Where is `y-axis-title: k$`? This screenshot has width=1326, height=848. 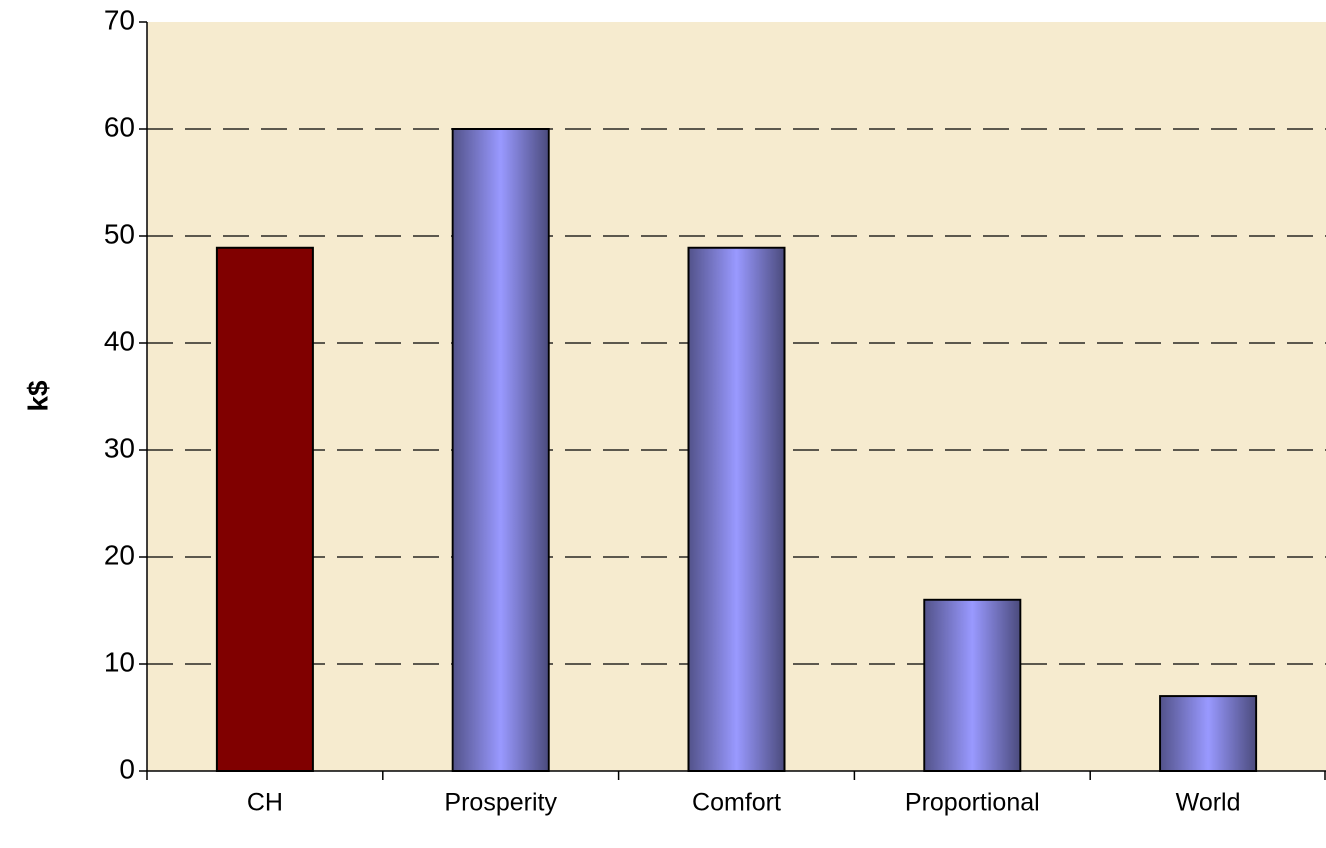
y-axis-title: k$ is located at coordinates (37, 396).